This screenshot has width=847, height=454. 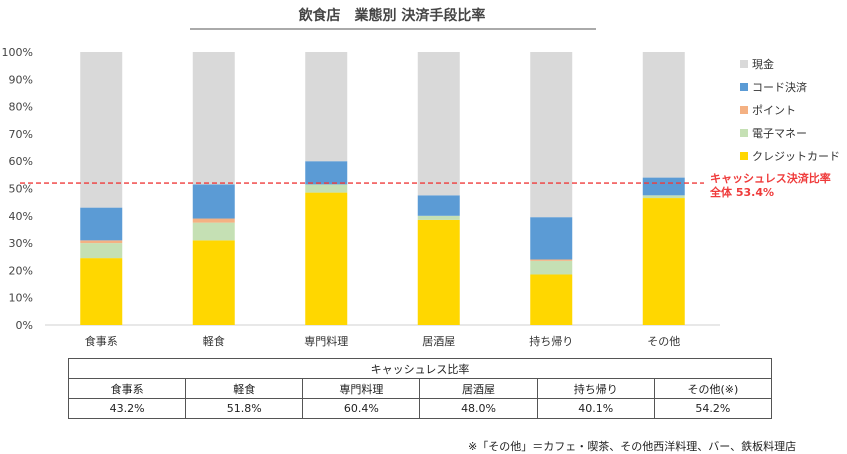 What do you see at coordinates (17, 52) in the screenshot?
I see `y-tick-label: 100%` at bounding box center [17, 52].